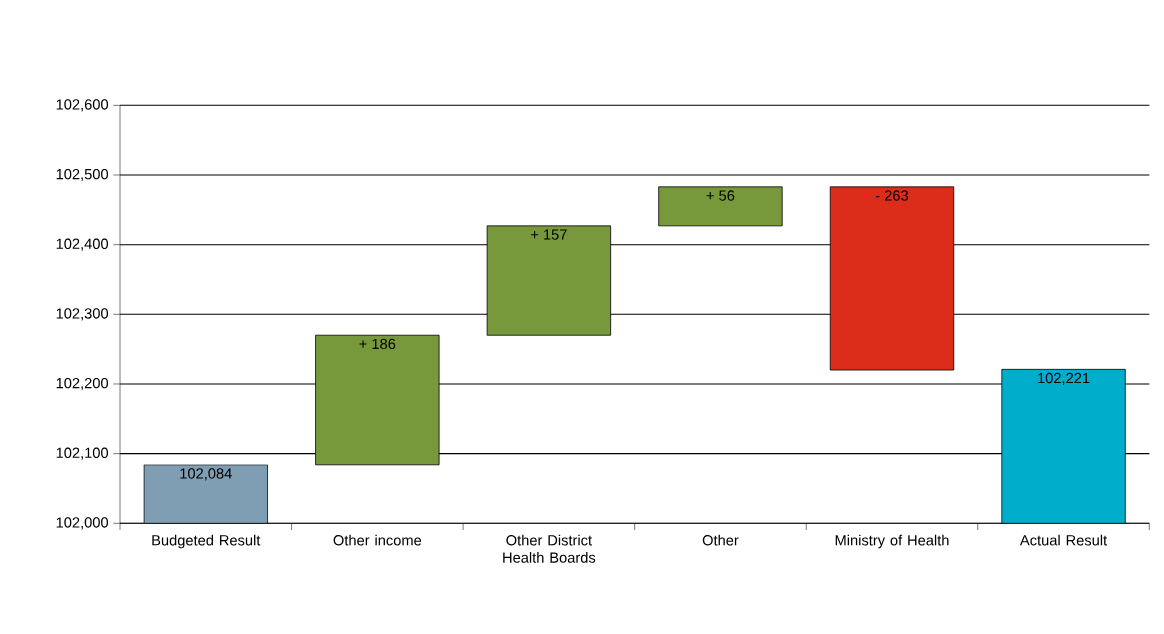  Describe the element at coordinates (1064, 378) in the screenshot. I see `data-label: 102,221` at that location.